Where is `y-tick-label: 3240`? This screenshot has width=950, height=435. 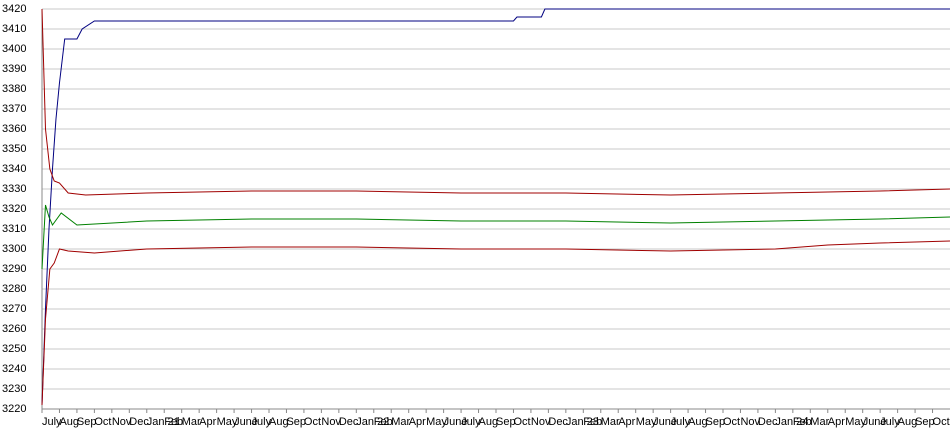 y-tick-label: 3240 is located at coordinates (14, 369).